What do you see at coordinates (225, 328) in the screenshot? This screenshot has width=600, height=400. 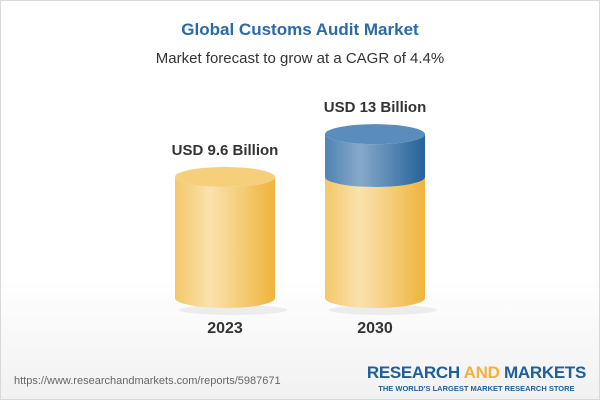 I see `category-label: 2023` at bounding box center [225, 328].